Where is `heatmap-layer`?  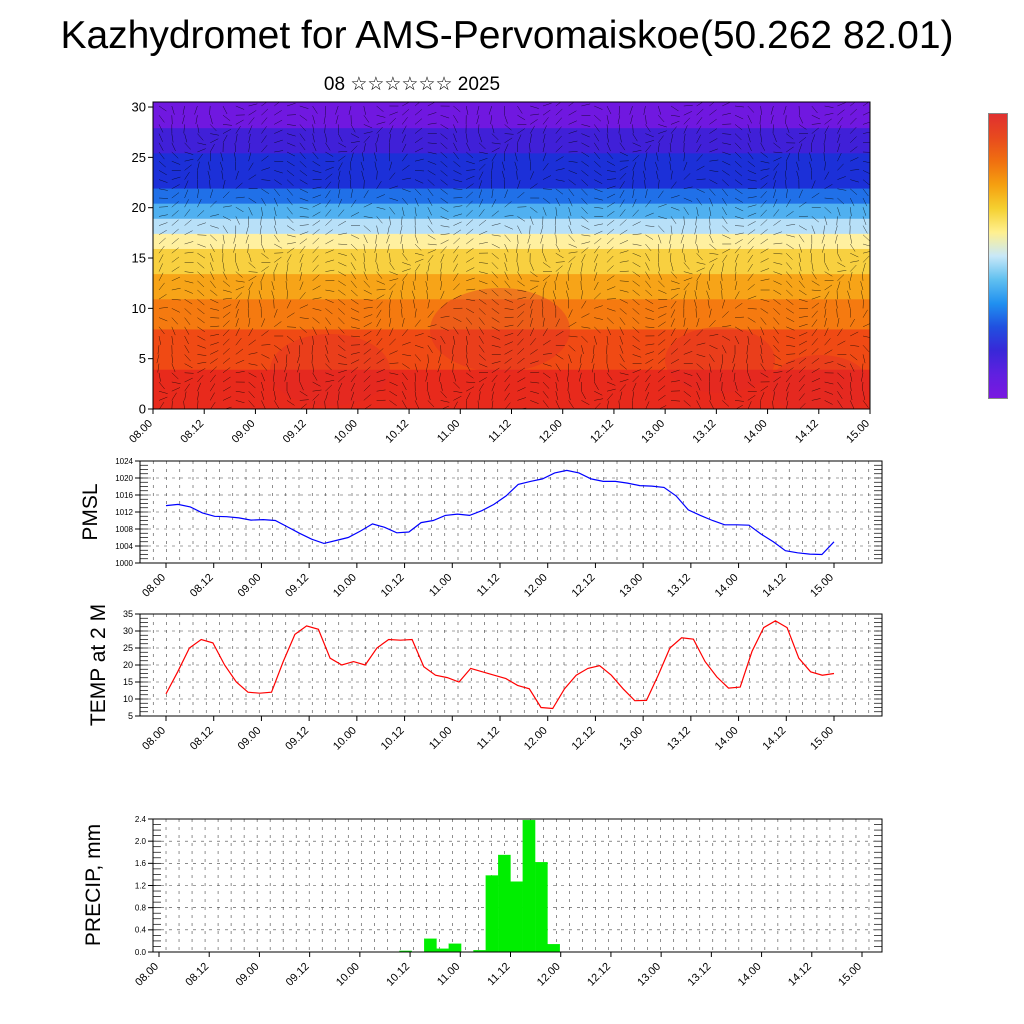
heatmap-layer is located at coordinates (511, 260).